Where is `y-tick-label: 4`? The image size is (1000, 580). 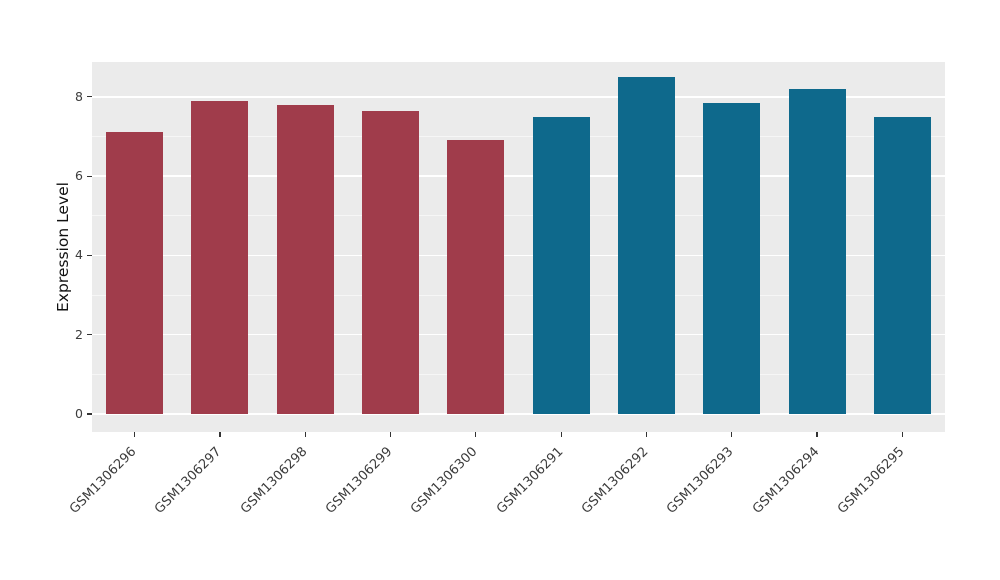
y-tick-label: 4 is located at coordinates (79, 255).